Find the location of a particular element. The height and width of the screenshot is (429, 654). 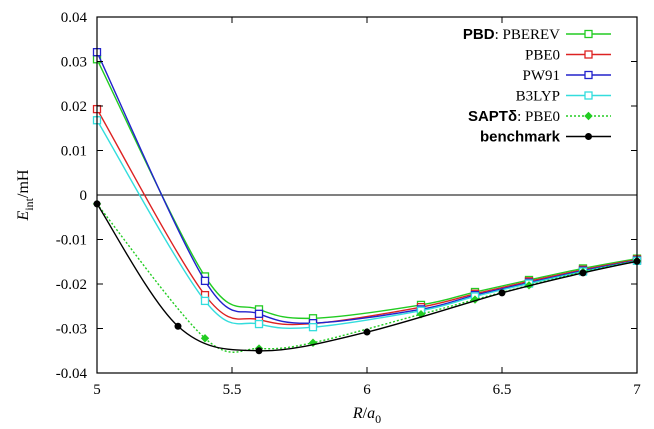

x-tick-label: 5 is located at coordinates (97, 390).